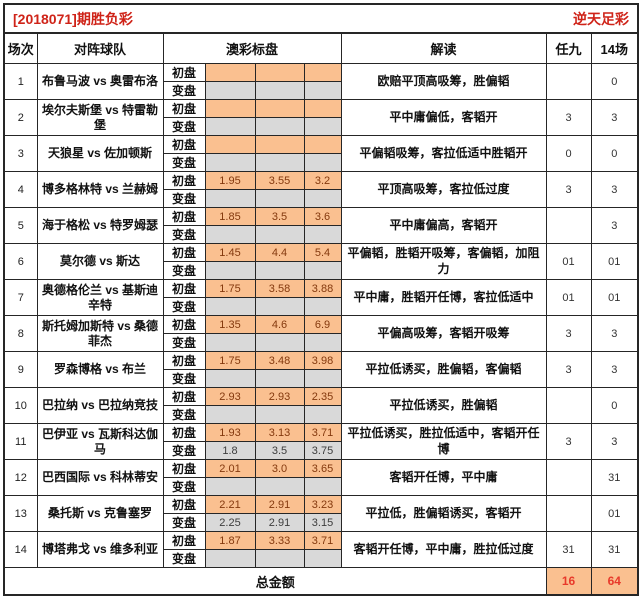  Describe the element at coordinates (73, 18) in the screenshot. I see `page-title: [2018071]期胜负彩` at that location.